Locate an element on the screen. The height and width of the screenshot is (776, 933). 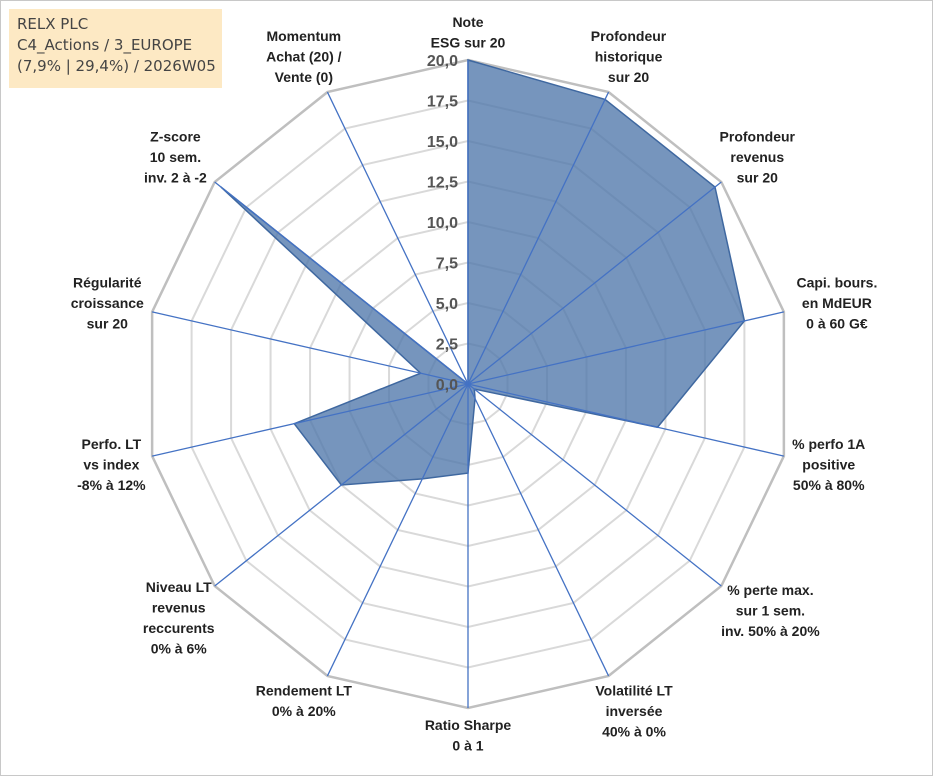
axis-label-line: Régularité is located at coordinates (107, 282).